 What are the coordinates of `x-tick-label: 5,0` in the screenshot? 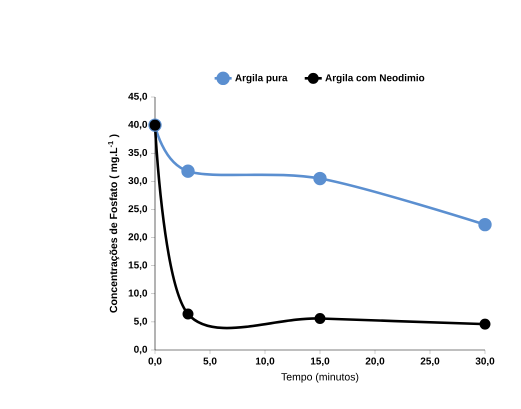 It's located at (210, 362).